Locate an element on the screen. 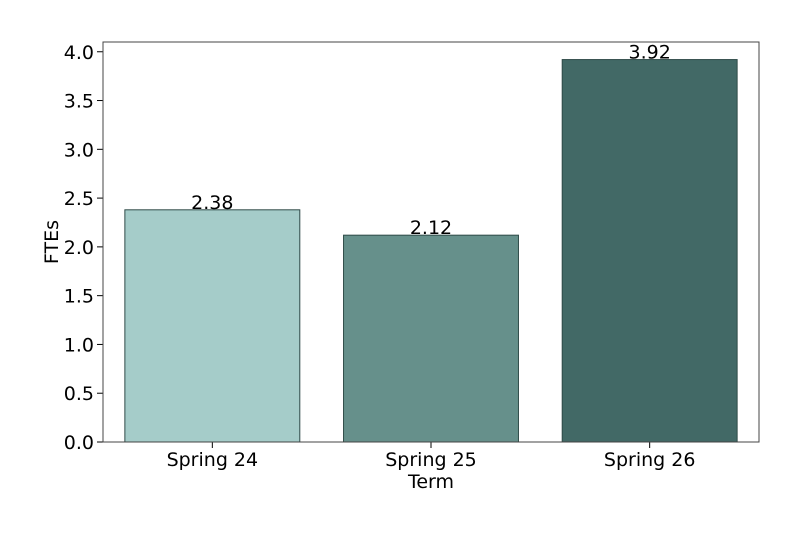  x-tick-label: Spring 24 is located at coordinates (213, 460).